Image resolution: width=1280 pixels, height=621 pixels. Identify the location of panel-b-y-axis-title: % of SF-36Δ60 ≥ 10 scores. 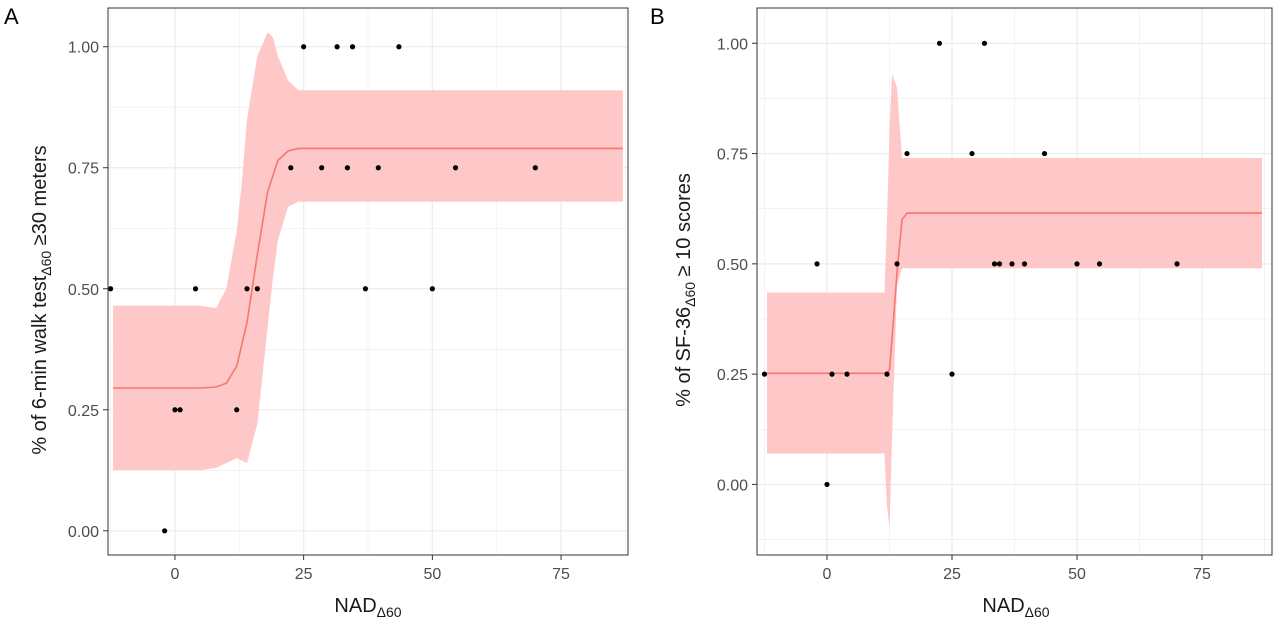
(685, 290).